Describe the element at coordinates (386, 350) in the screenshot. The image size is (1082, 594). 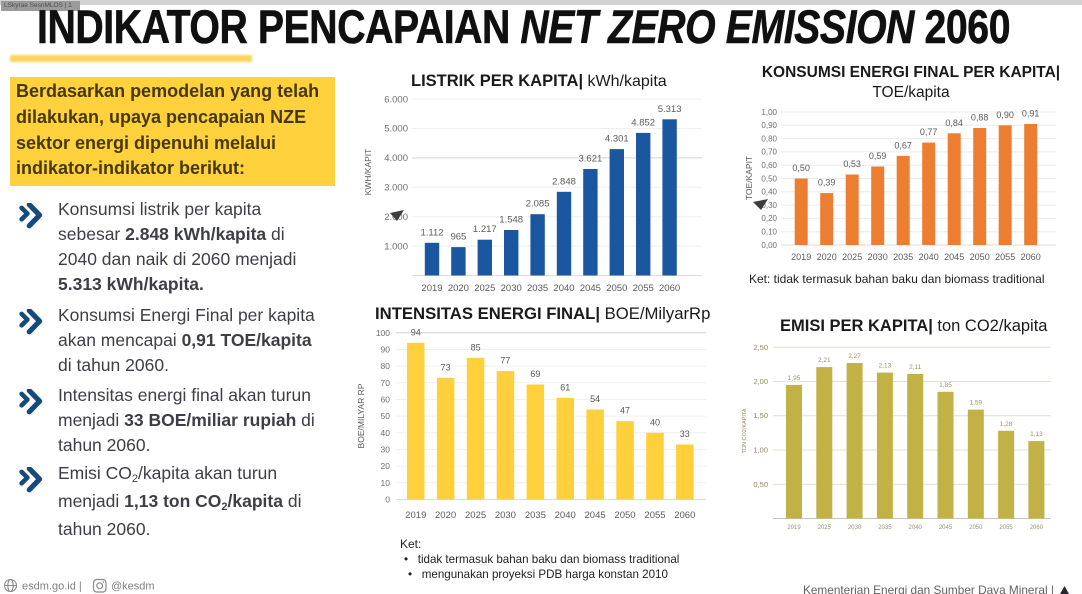
I see `svg-text: 90` at that location.